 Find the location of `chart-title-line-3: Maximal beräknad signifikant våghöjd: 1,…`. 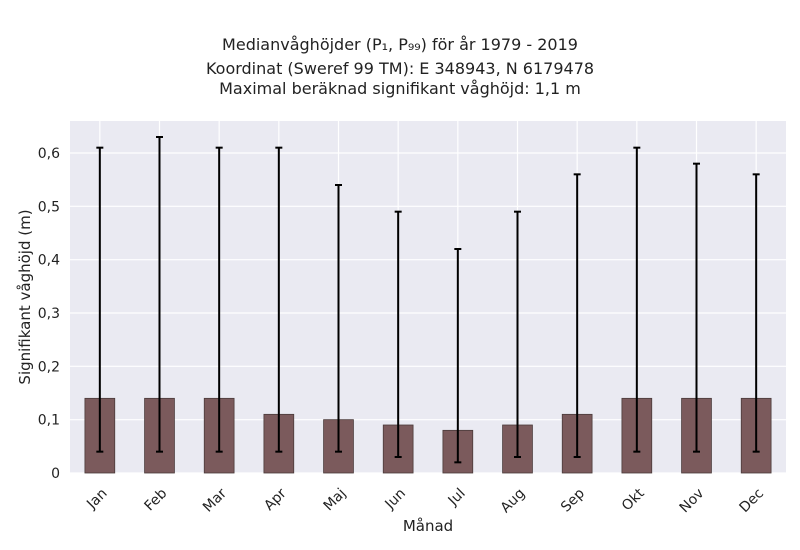

chart-title-line-3: Maximal beräknad signifikant våghöjd: 1,… is located at coordinates (400, 88).